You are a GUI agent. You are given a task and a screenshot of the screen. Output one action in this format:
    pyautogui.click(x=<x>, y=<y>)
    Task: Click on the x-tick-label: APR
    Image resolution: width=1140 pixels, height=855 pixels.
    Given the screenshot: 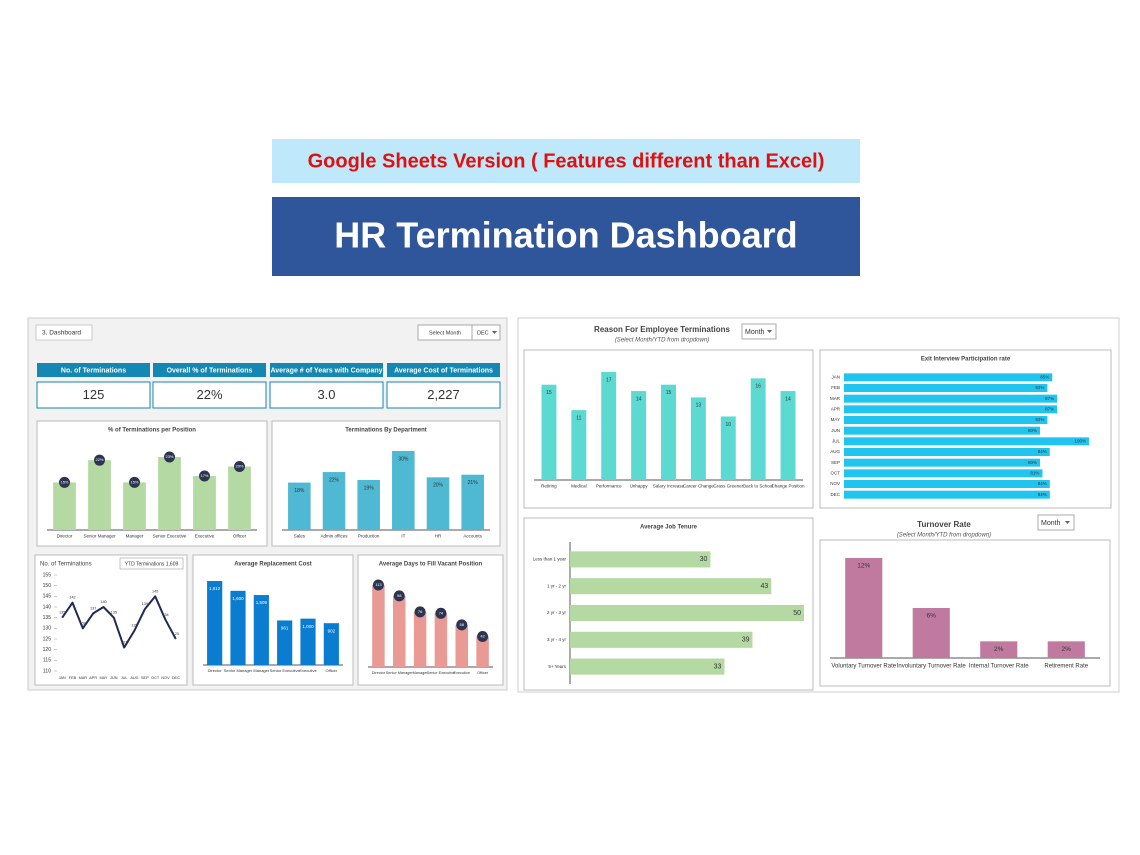 What is the action you would take?
    pyautogui.click(x=93, y=678)
    